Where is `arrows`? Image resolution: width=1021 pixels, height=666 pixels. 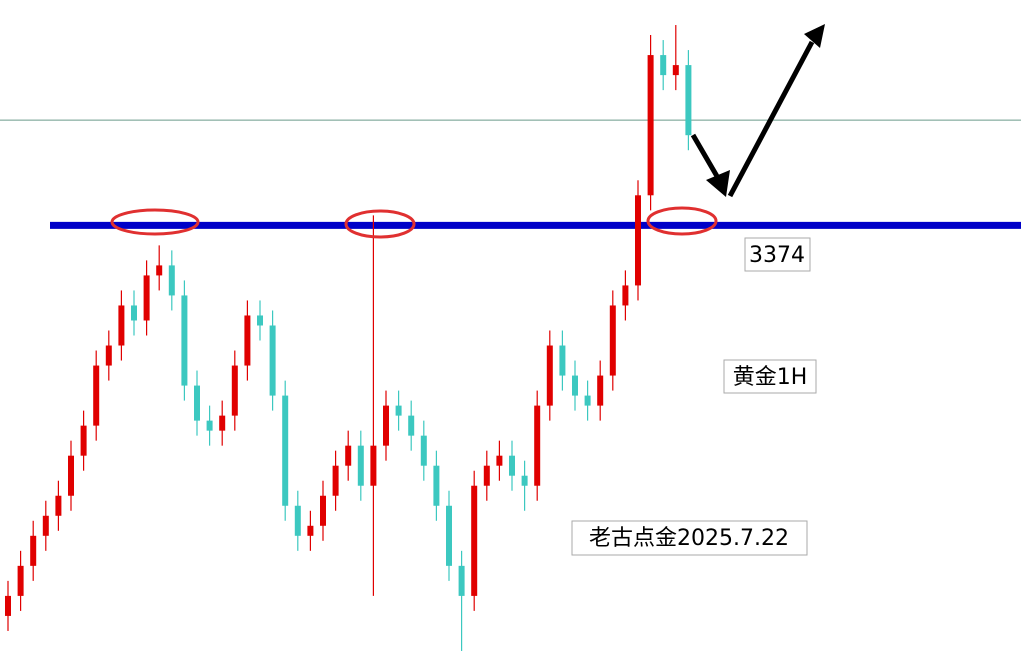 arrows is located at coordinates (757, 111).